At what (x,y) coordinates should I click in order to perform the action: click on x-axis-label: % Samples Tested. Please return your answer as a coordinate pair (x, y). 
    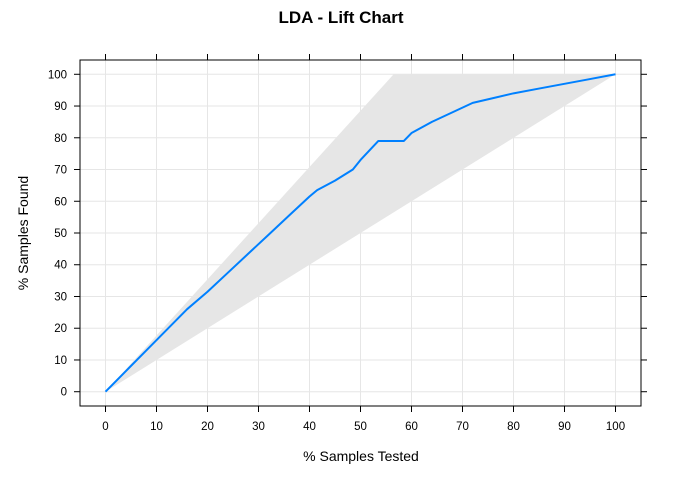
    Looking at the image, I should click on (361, 456).